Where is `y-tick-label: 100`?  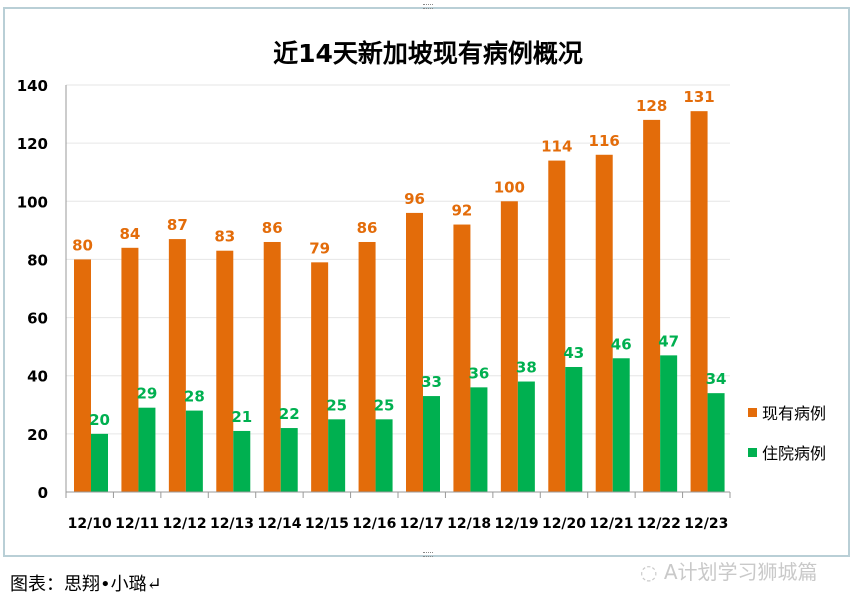 y-tick-label: 100 is located at coordinates (32, 202).